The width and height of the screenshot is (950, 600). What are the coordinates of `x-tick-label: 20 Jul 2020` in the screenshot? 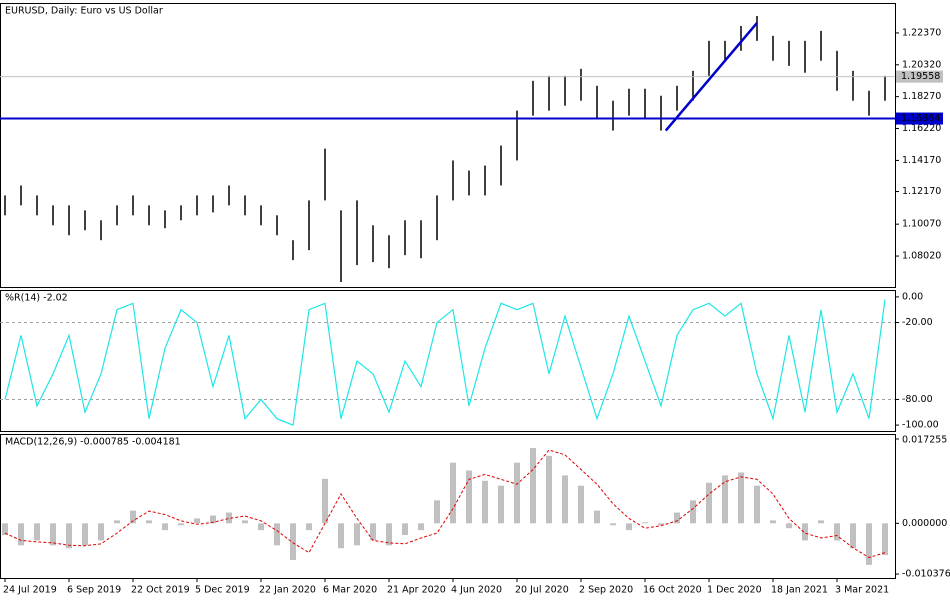 It's located at (542, 590).